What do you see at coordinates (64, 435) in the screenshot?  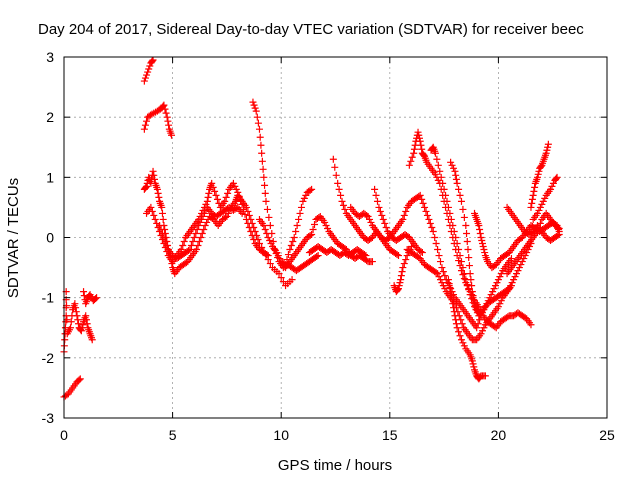 I see `x-tick-label: 0` at bounding box center [64, 435].